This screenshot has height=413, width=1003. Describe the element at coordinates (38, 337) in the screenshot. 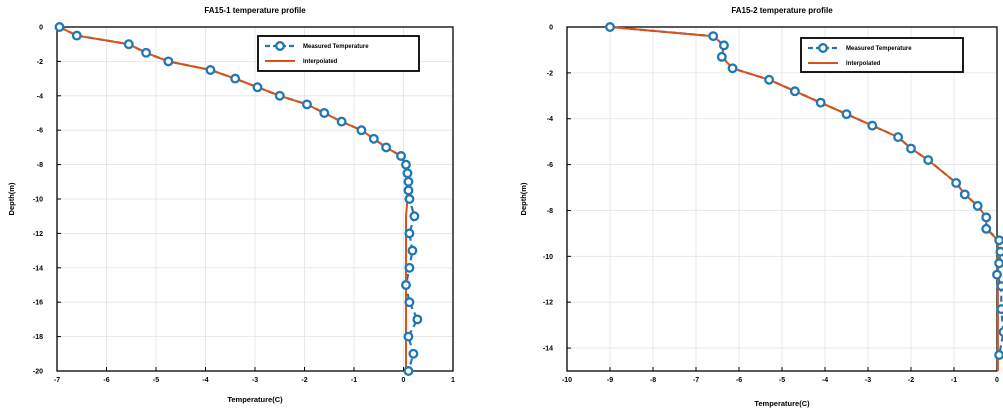

I see `y-tick-label: -18` at that location.